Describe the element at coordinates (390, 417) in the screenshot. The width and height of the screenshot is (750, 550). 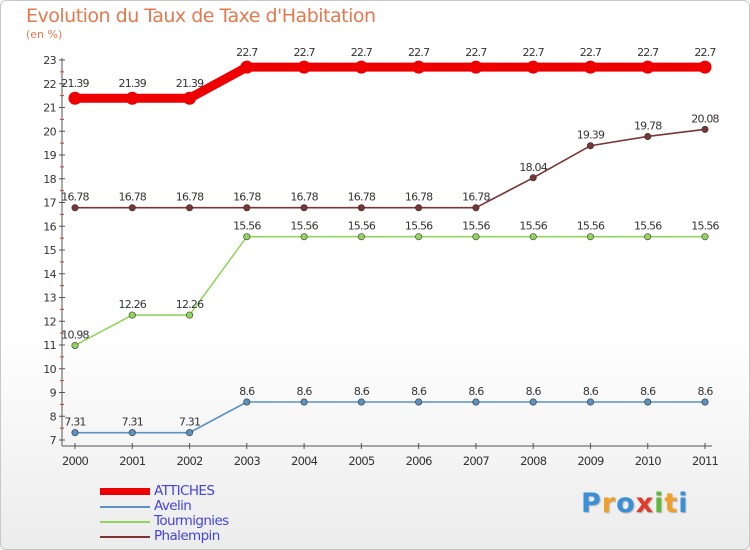
I see `series-line-avelin` at that location.